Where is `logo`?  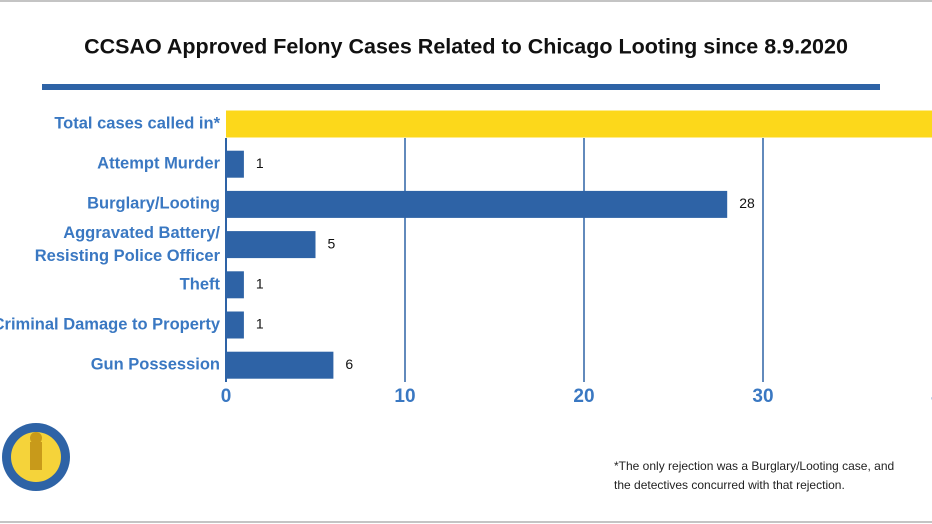 logo is located at coordinates (36, 457).